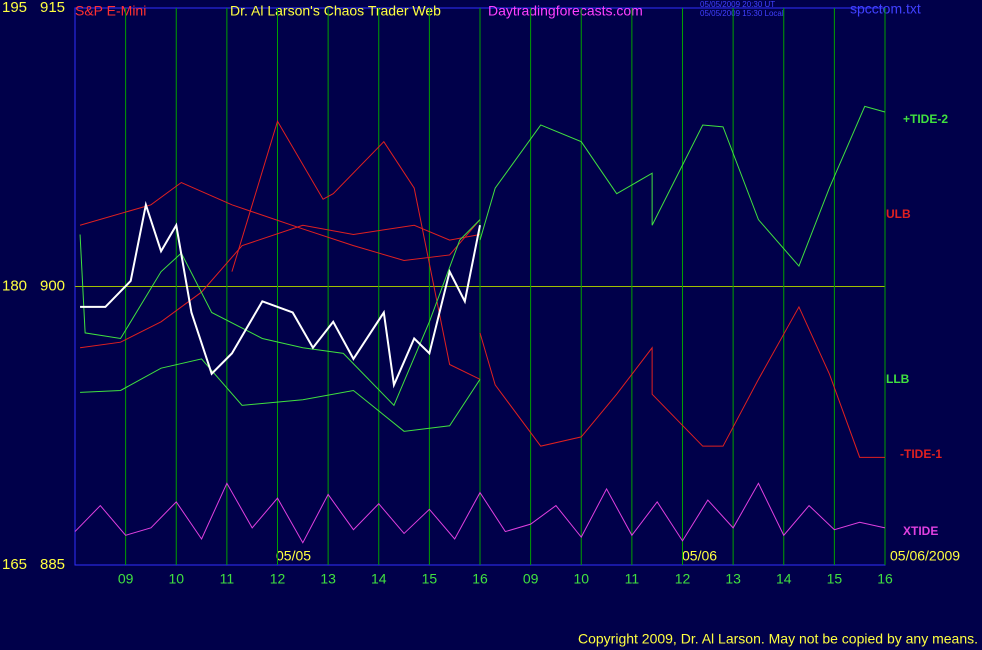 This screenshot has height=650, width=982. What do you see at coordinates (110, 11) in the screenshot?
I see `chart-title: S&P E-Mini` at bounding box center [110, 11].